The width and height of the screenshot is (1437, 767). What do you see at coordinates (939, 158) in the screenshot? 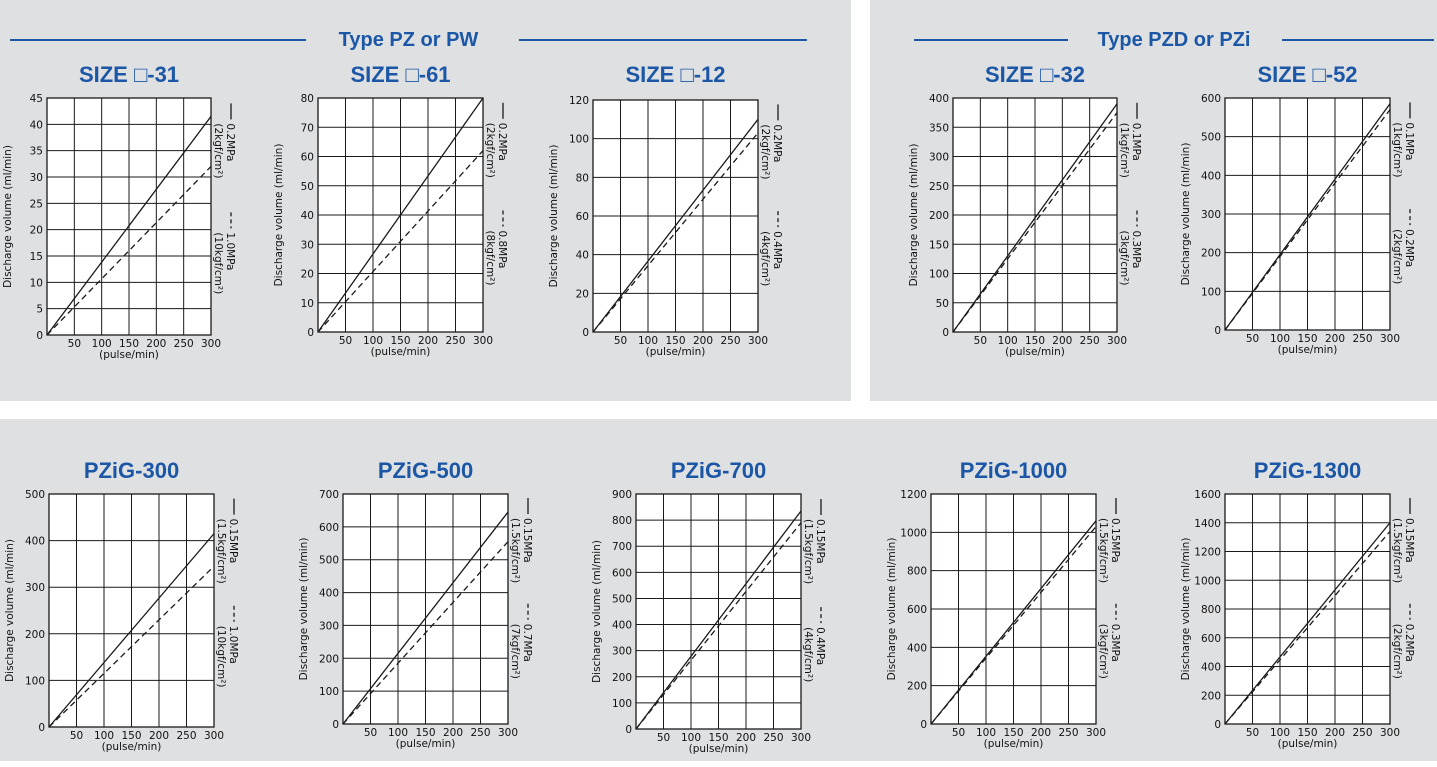
I see `y-tick-label: 300` at bounding box center [939, 158].